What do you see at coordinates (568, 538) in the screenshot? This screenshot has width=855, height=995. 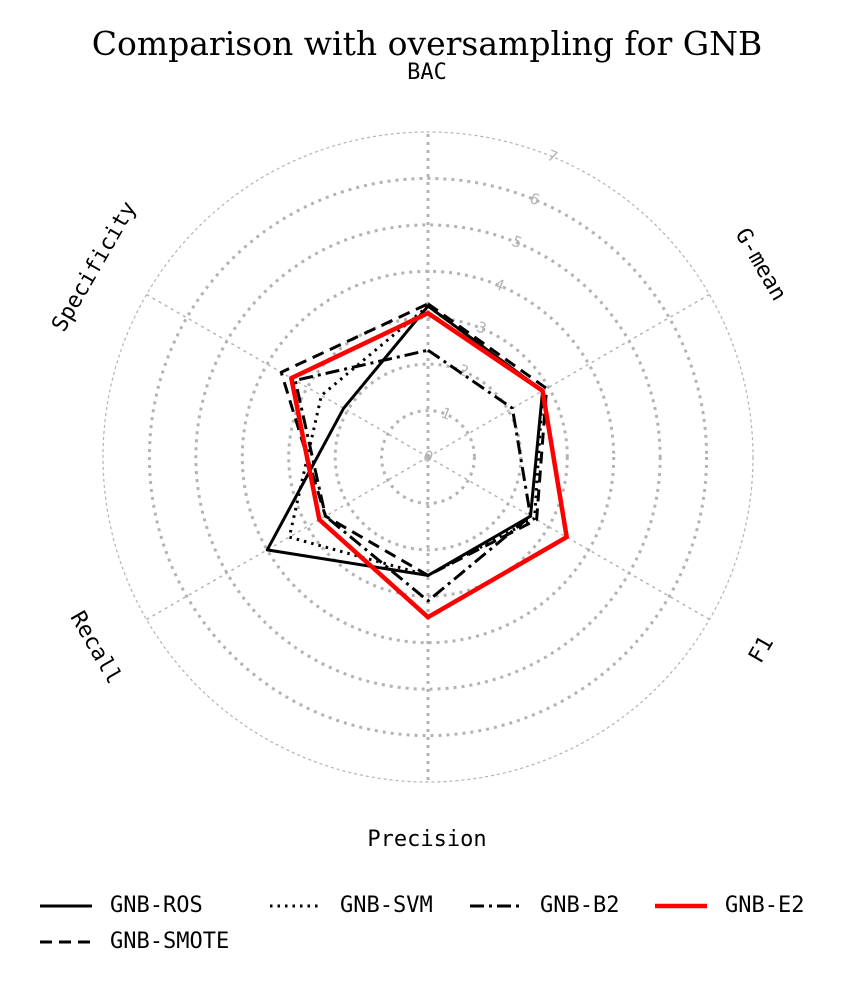 I see `spoke-f1` at bounding box center [568, 538].